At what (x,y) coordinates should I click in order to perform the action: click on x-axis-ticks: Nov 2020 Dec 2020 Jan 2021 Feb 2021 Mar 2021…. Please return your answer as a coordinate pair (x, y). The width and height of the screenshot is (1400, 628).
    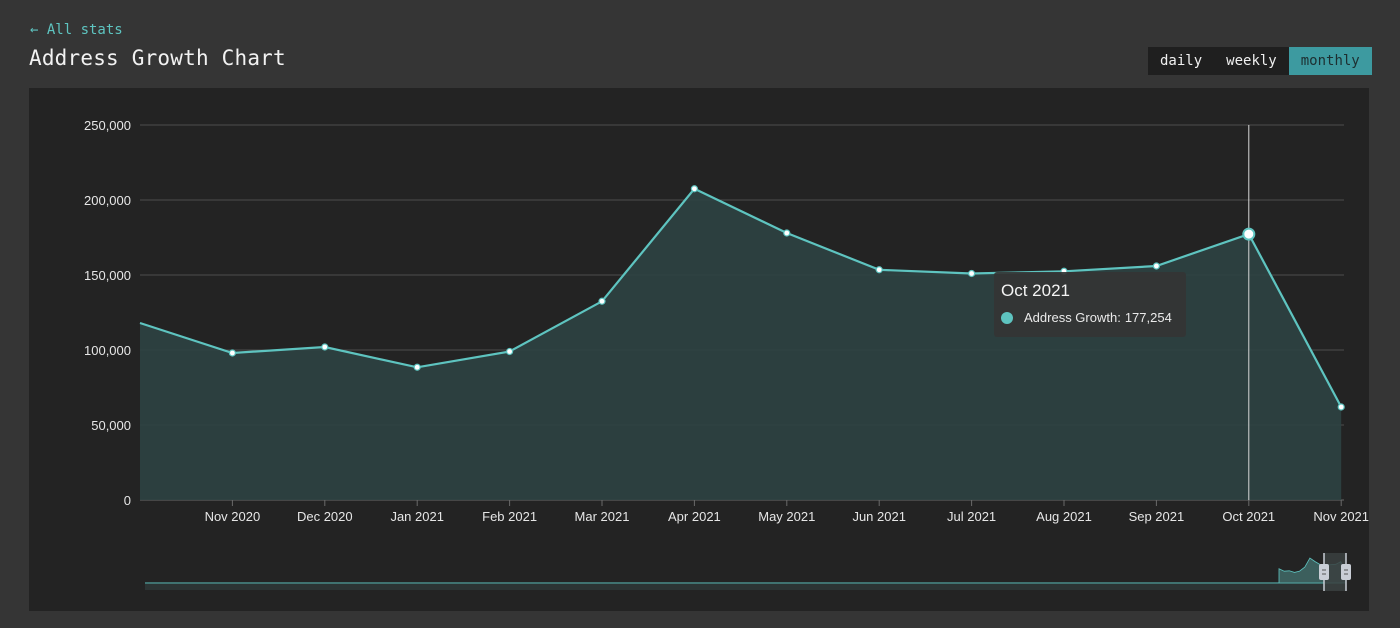
    Looking at the image, I should click on (787, 512).